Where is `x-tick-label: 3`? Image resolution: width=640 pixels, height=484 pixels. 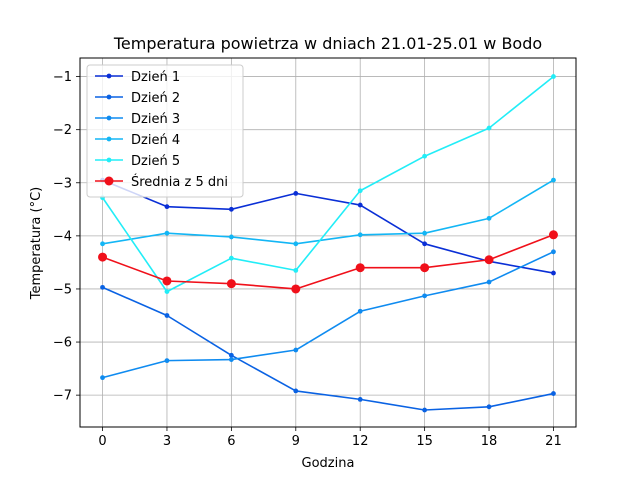 x-tick-label: 3 is located at coordinates (167, 441).